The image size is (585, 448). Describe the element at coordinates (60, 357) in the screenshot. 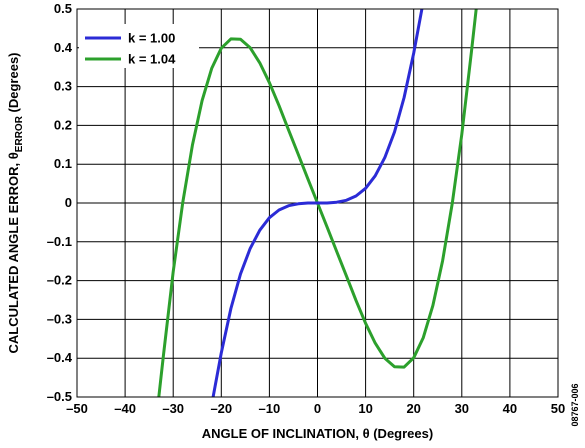

I see `y-tick-label: –0.4` at that location.